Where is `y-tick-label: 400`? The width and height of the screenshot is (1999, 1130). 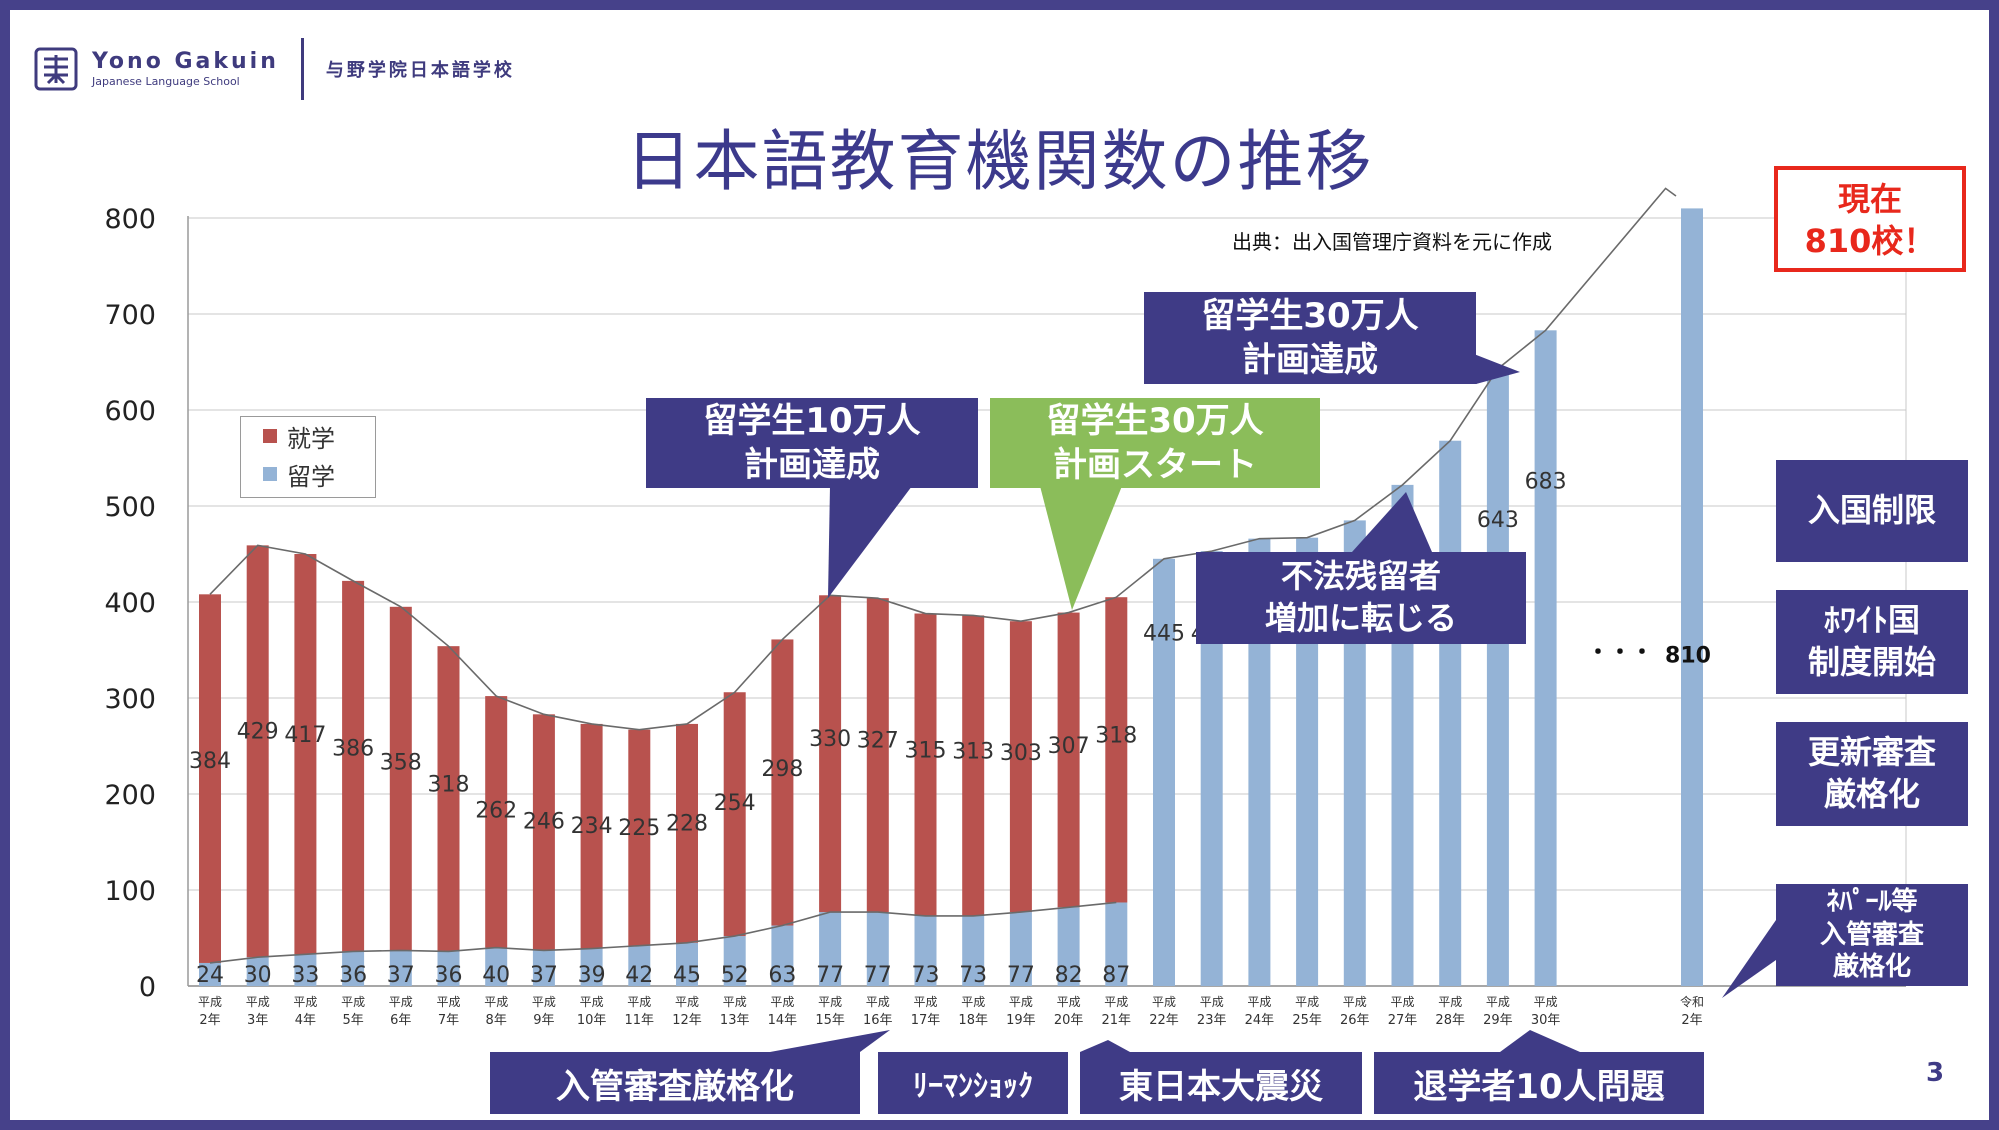
y-tick-label: 400 is located at coordinates (130, 603).